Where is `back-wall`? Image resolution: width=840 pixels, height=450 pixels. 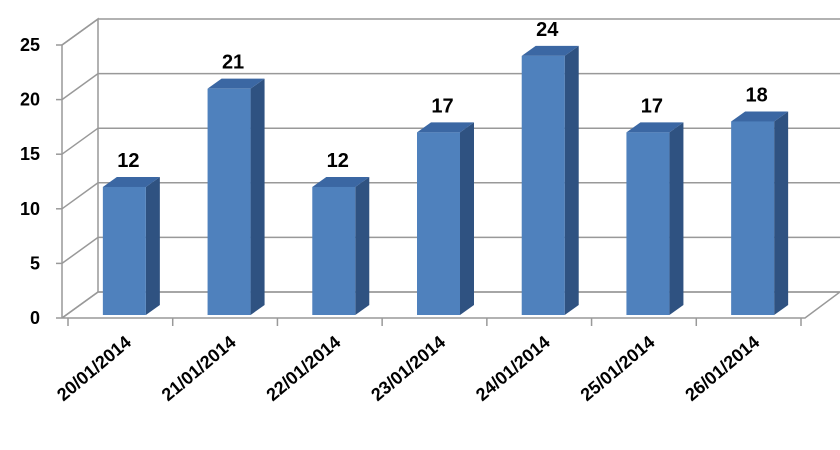 back-wall is located at coordinates (80, 154).